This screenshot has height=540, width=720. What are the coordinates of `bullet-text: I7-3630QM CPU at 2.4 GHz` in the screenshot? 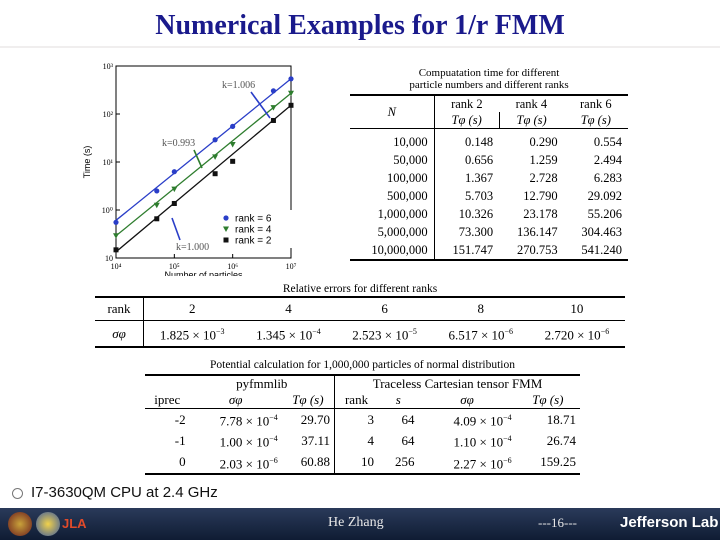 It's located at (124, 492).